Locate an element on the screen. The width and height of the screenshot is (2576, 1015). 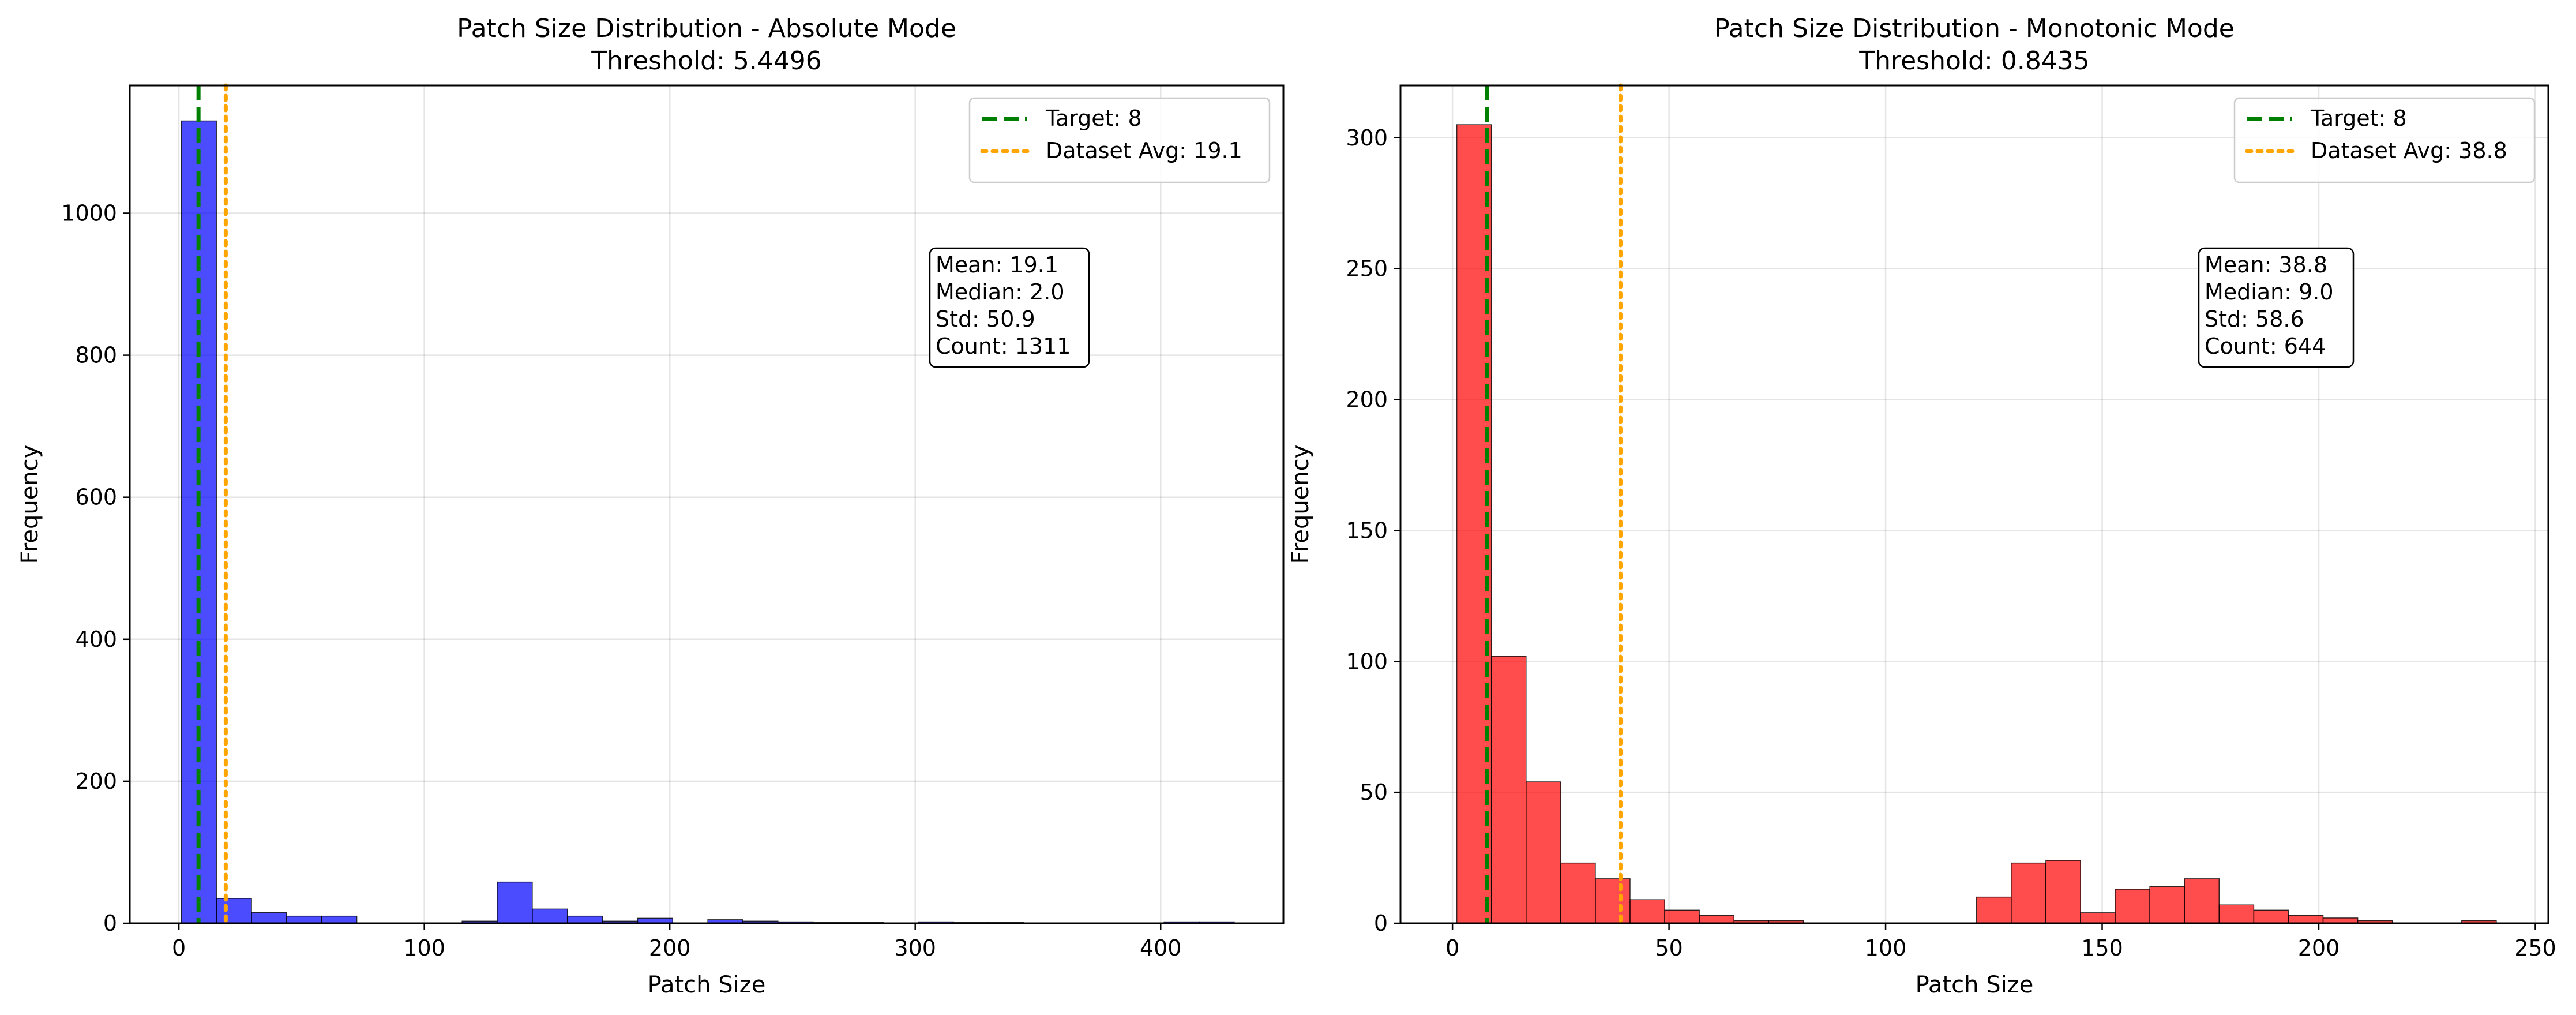
y-tick-label-5: 250 is located at coordinates (1367, 269).